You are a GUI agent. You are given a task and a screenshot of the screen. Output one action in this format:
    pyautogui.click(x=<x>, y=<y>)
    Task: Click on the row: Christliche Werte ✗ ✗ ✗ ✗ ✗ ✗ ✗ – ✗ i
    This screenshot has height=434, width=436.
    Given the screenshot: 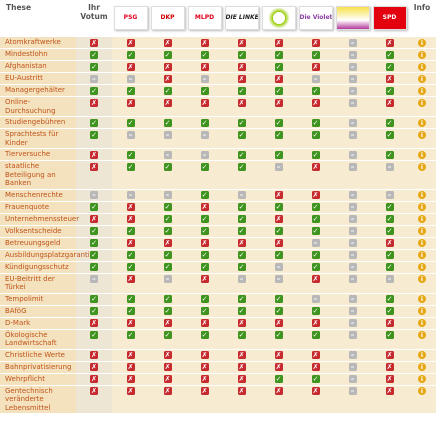 What is the action you would take?
    pyautogui.click(x=218, y=355)
    